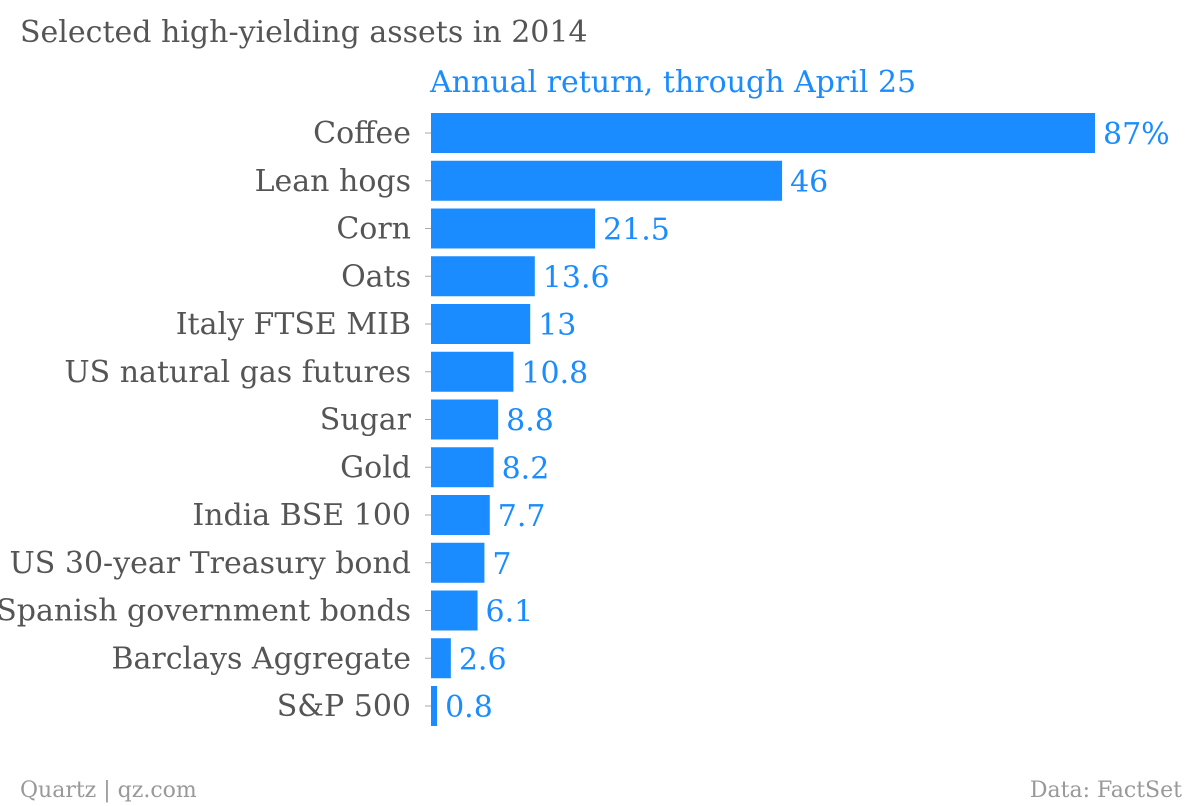  I want to click on chart-subtitle: Annual return, through April 25, so click(672, 82).